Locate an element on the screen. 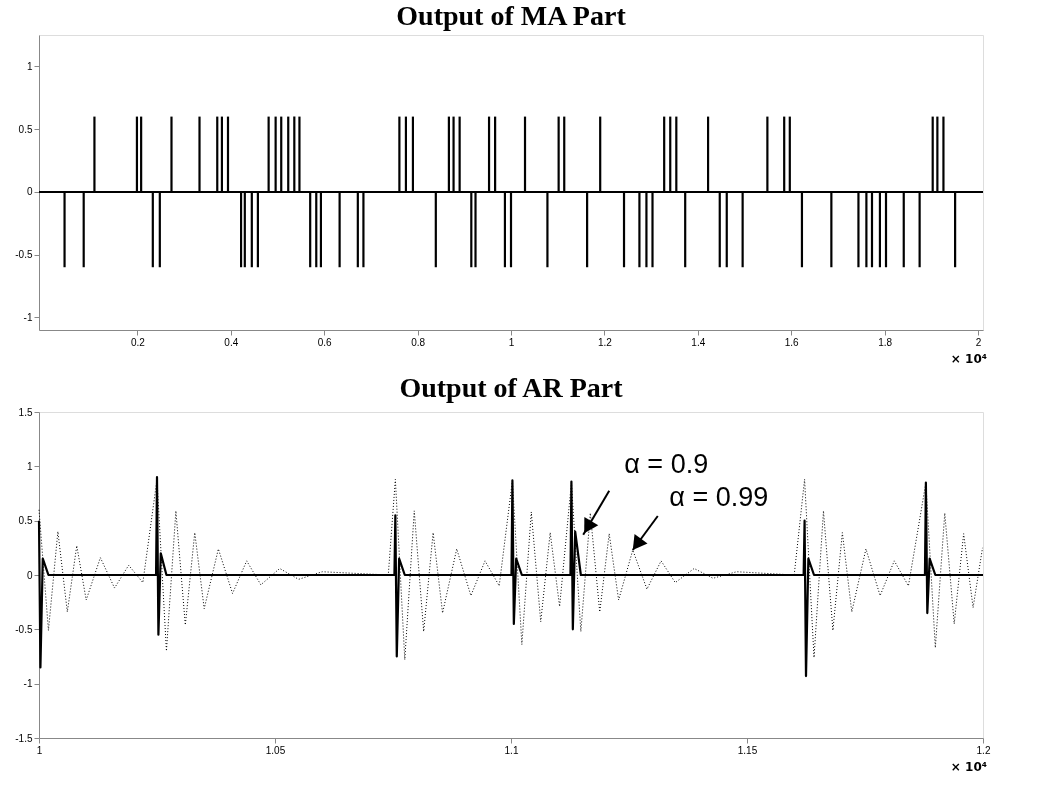  chart-title: Output of MA Part is located at coordinates (511, 15).